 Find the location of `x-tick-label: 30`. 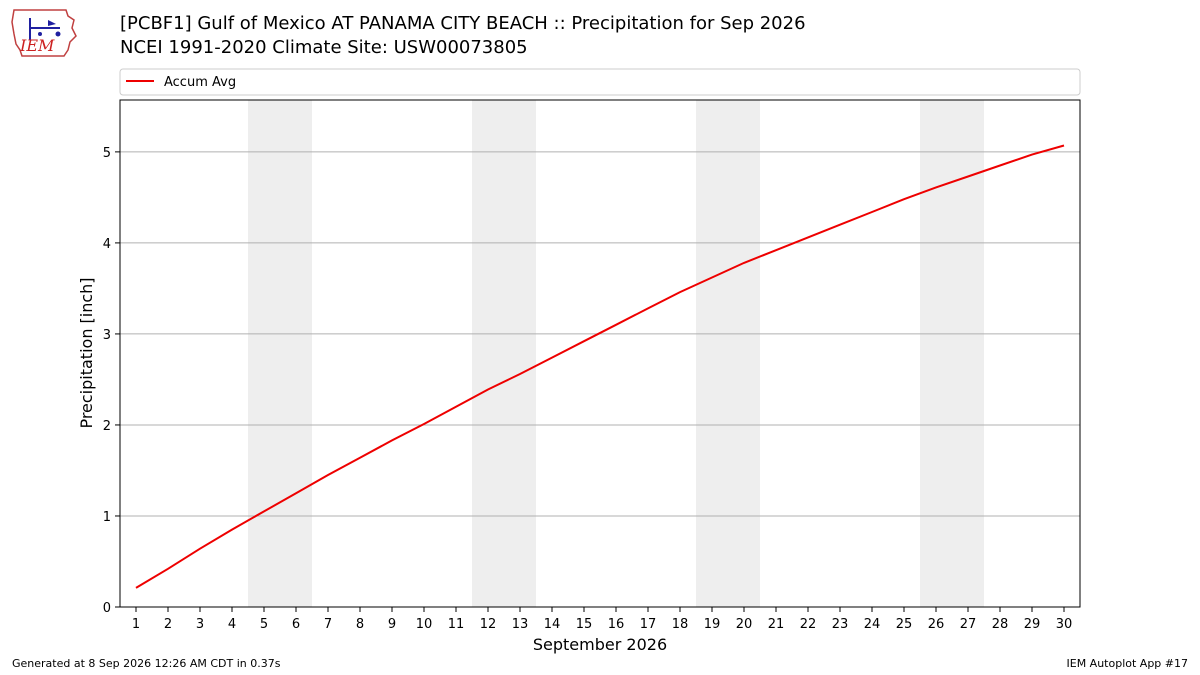

x-tick-label: 30 is located at coordinates (1064, 624).